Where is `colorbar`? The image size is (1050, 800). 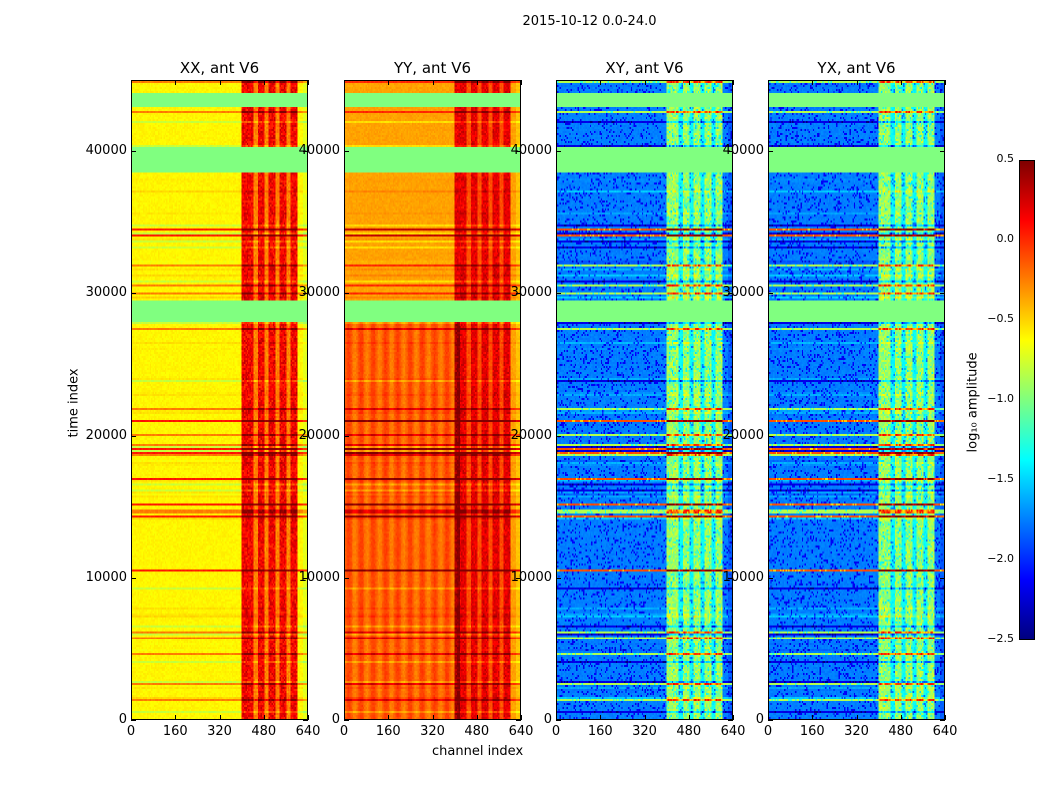 colorbar is located at coordinates (1027, 400).